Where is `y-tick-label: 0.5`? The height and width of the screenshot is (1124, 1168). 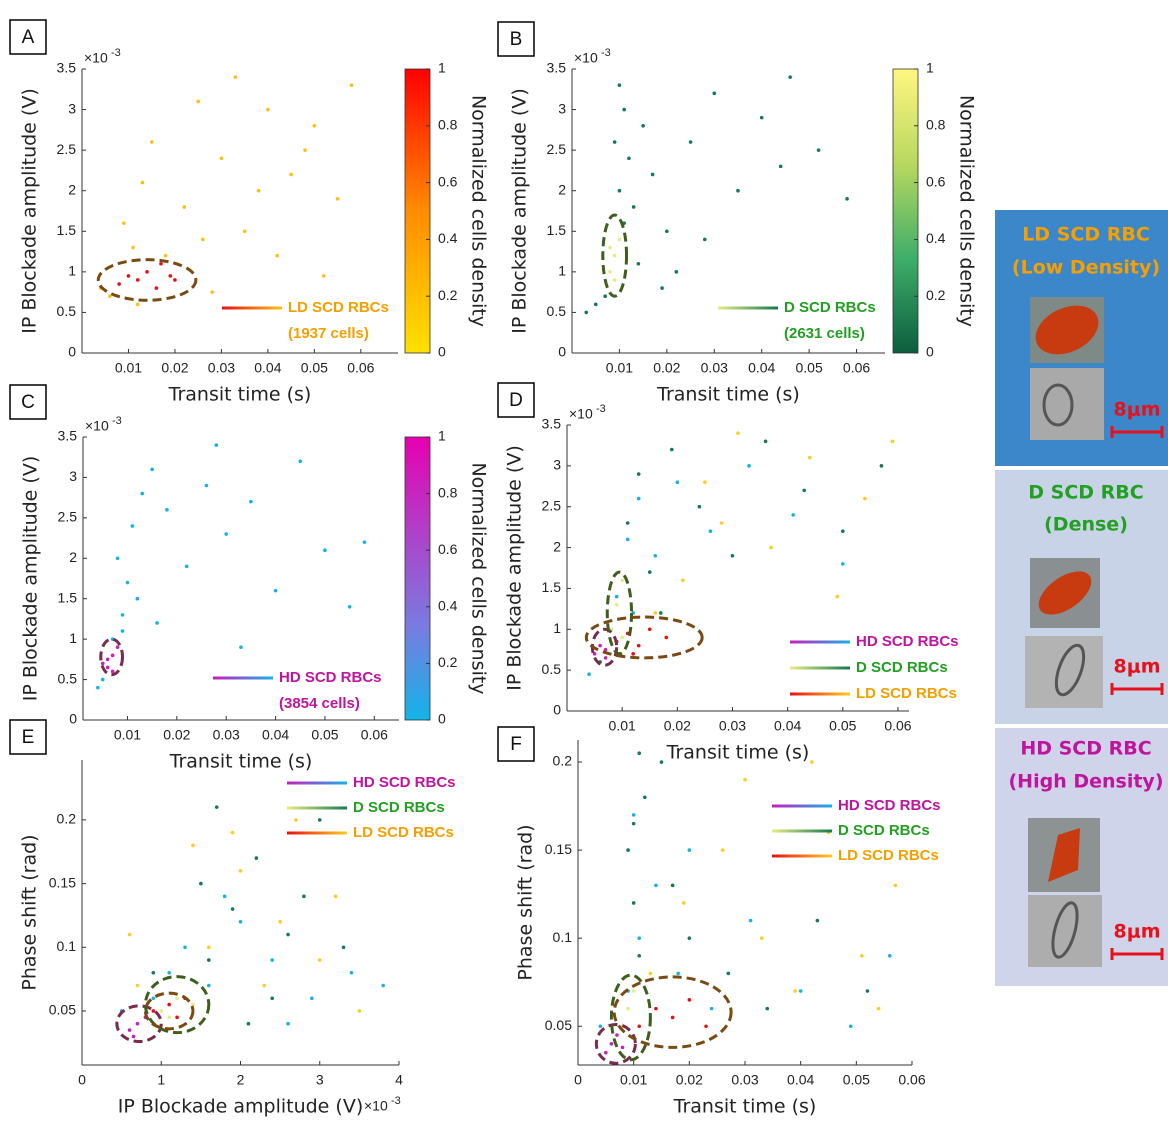 y-tick-label: 0.5 is located at coordinates (557, 311).